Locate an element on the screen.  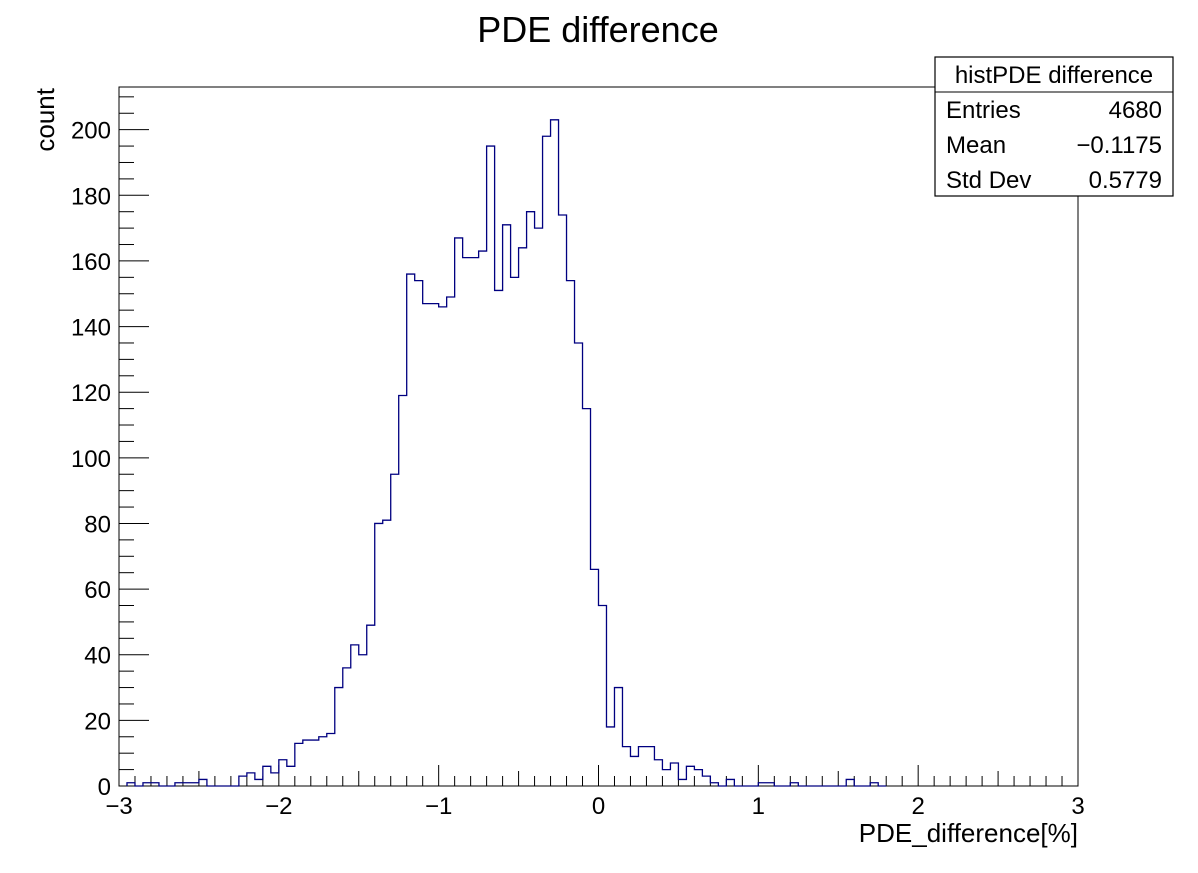
x-axis-ticks: −3 −2 −1 0 1 2 3 is located at coordinates (595, 792).